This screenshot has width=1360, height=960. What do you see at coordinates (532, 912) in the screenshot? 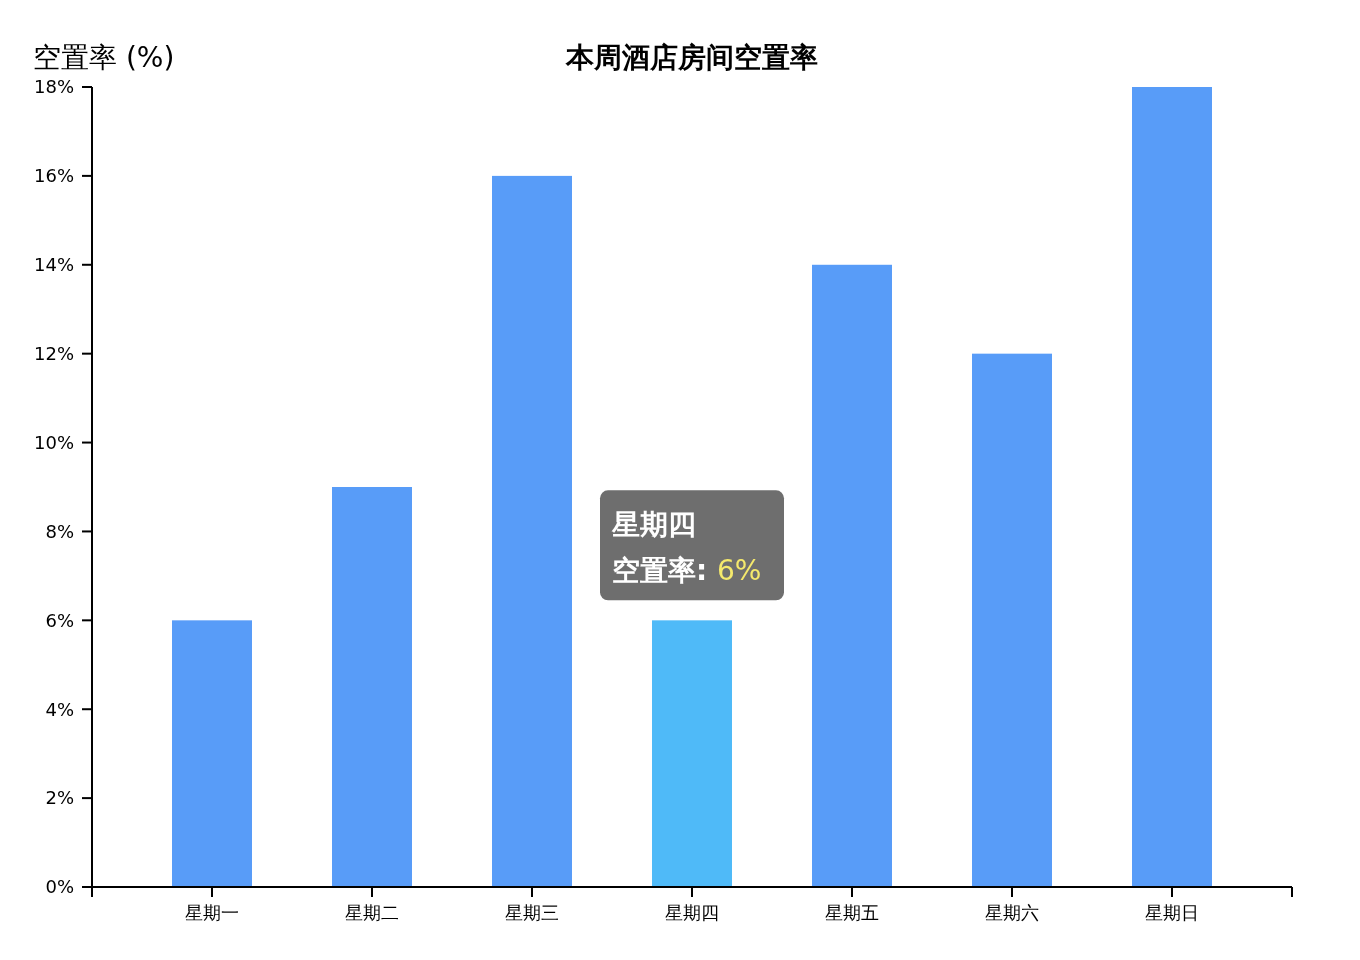
I see `x-tick-label: 星期三` at bounding box center [532, 912].